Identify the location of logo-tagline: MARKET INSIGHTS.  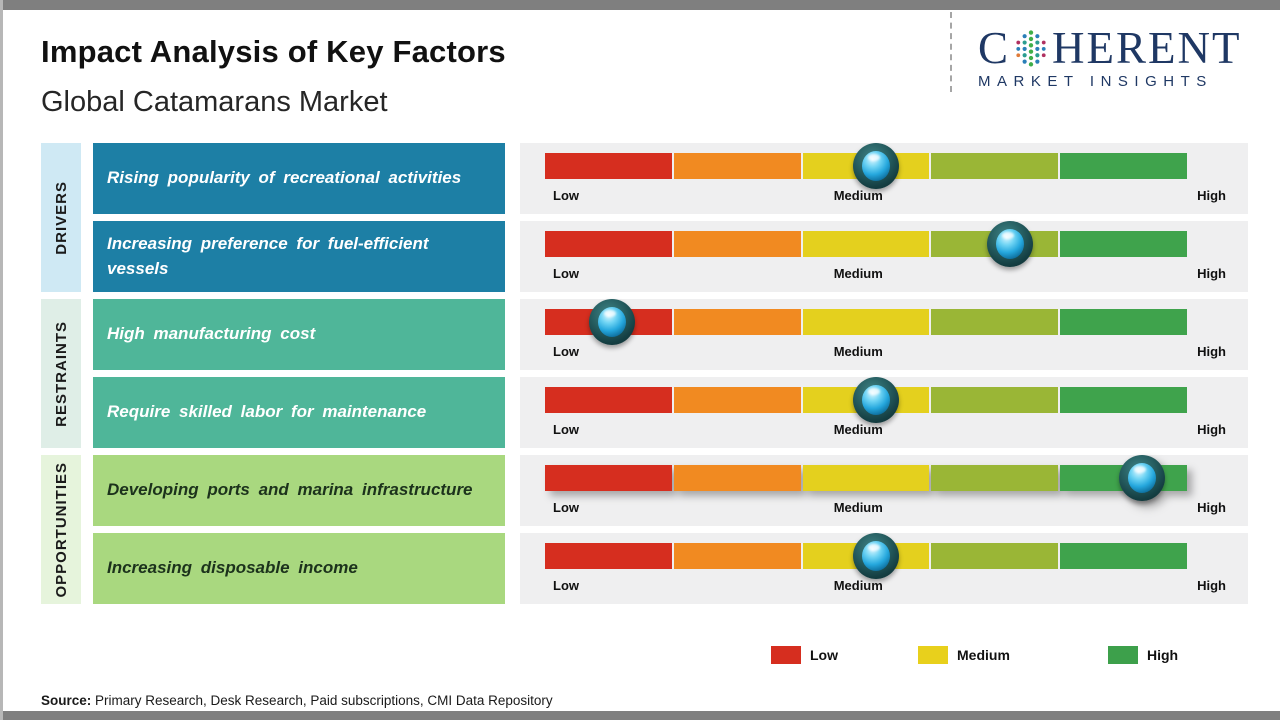
(1095, 81).